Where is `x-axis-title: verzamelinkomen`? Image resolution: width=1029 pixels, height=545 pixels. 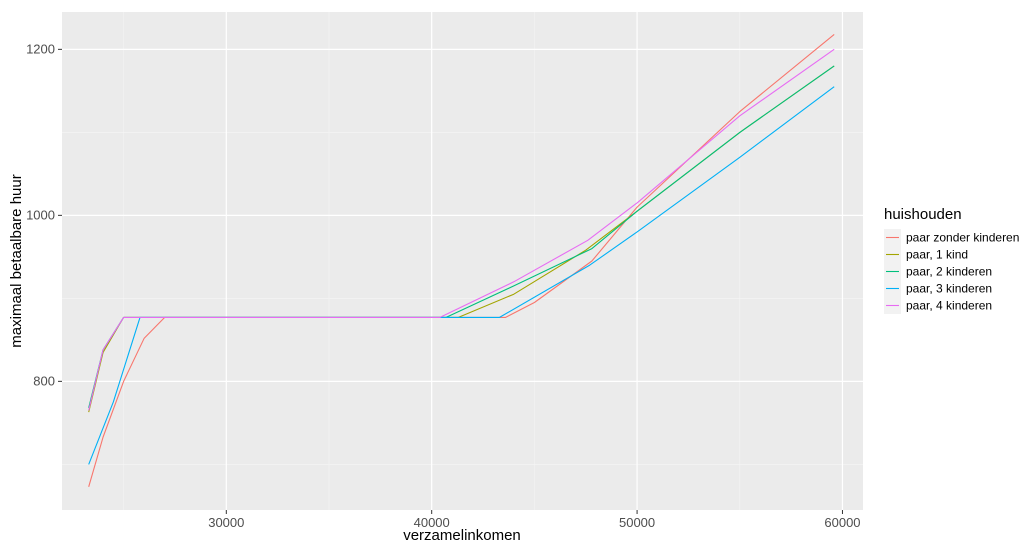
x-axis-title: verzamelinkomen is located at coordinates (462, 535).